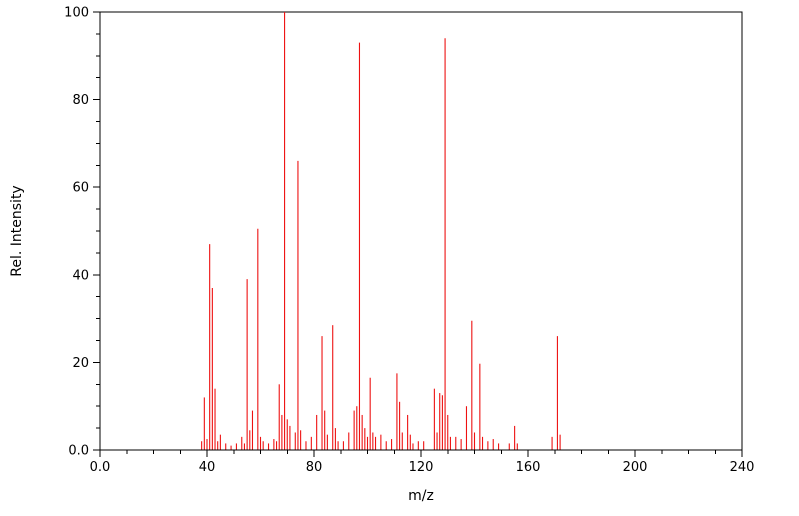 This screenshot has width=799, height=516. I want to click on x-tick-label: 40, so click(207, 467).